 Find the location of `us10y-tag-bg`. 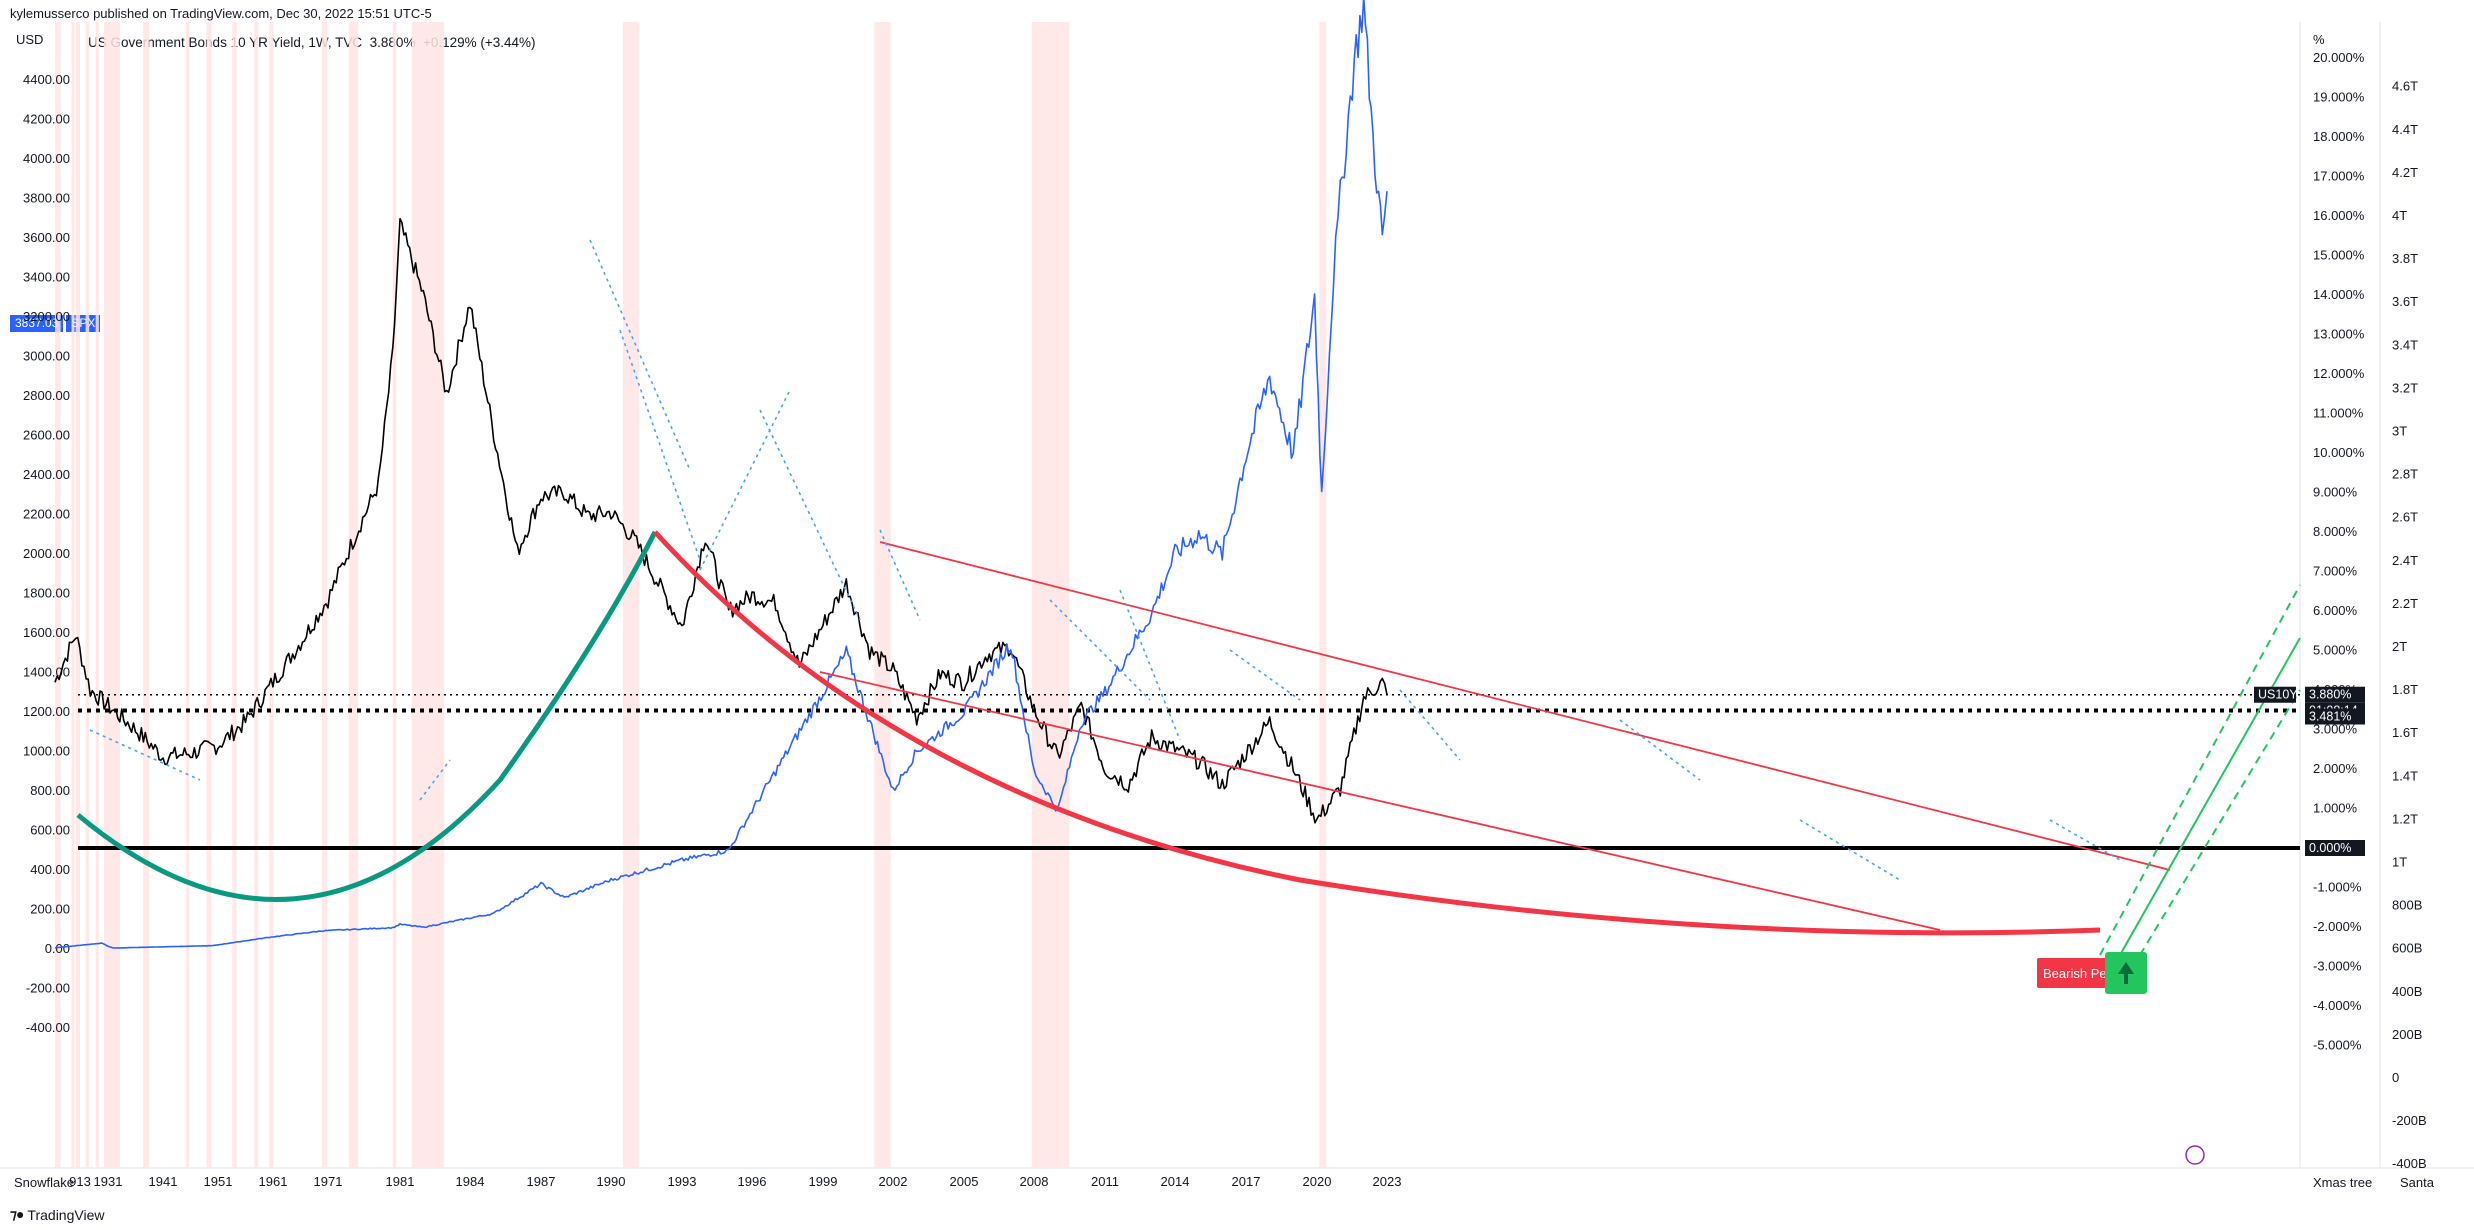

us10y-tag-bg is located at coordinates (2275, 694).